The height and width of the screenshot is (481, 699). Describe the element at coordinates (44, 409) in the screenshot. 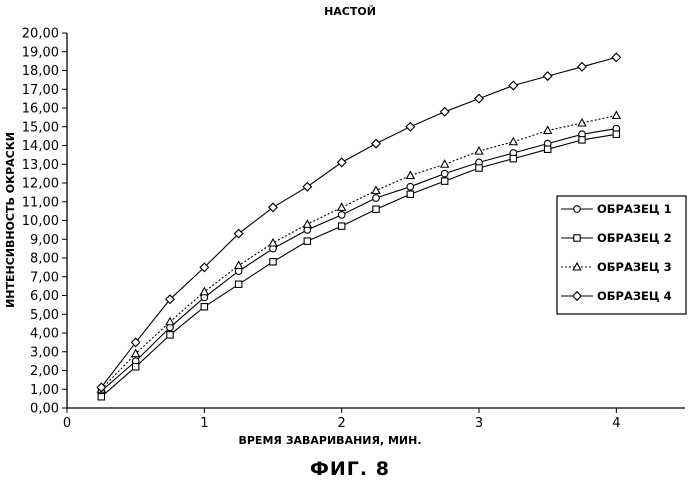

I see `y-tick-label: 0,00` at that location.